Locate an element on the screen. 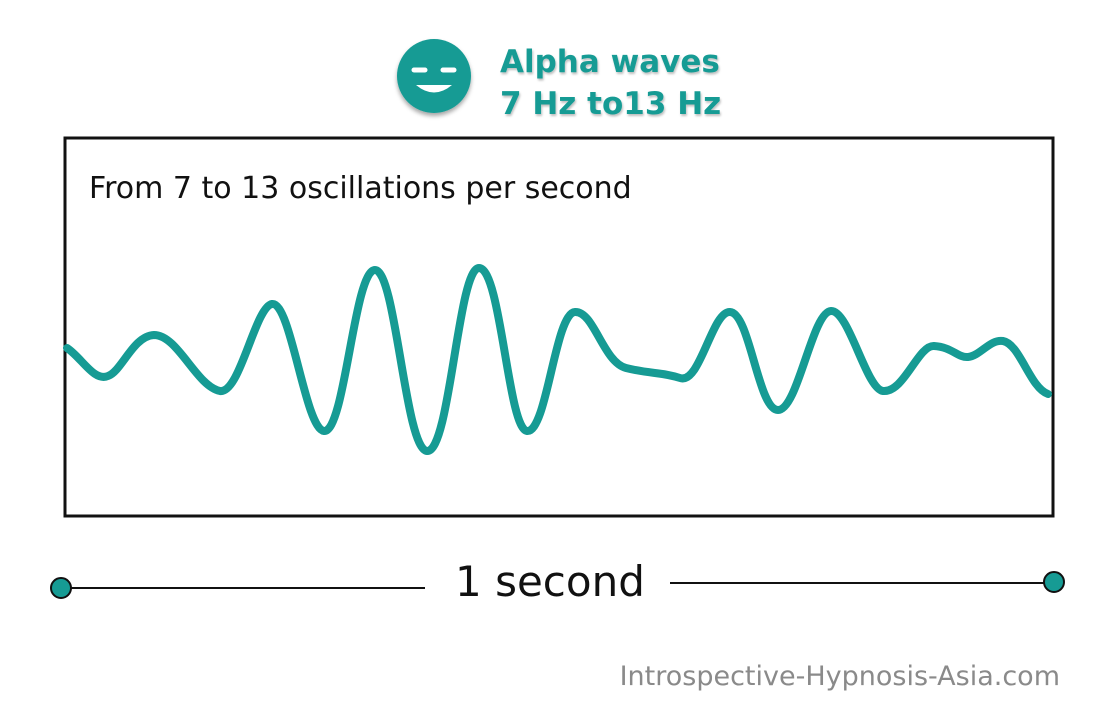 Image resolution: width=1114 pixels, height=724 pixels. timeline-end-marker-icon is located at coordinates (1054, 582).